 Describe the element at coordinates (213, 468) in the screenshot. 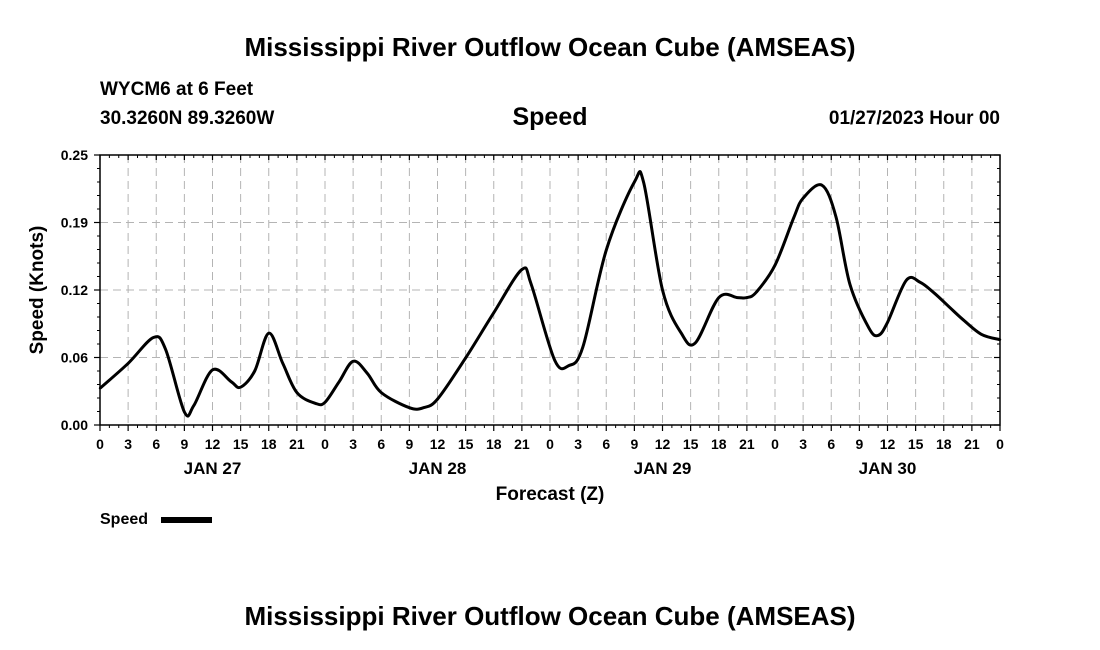

I see `day-label: JAN 27` at that location.